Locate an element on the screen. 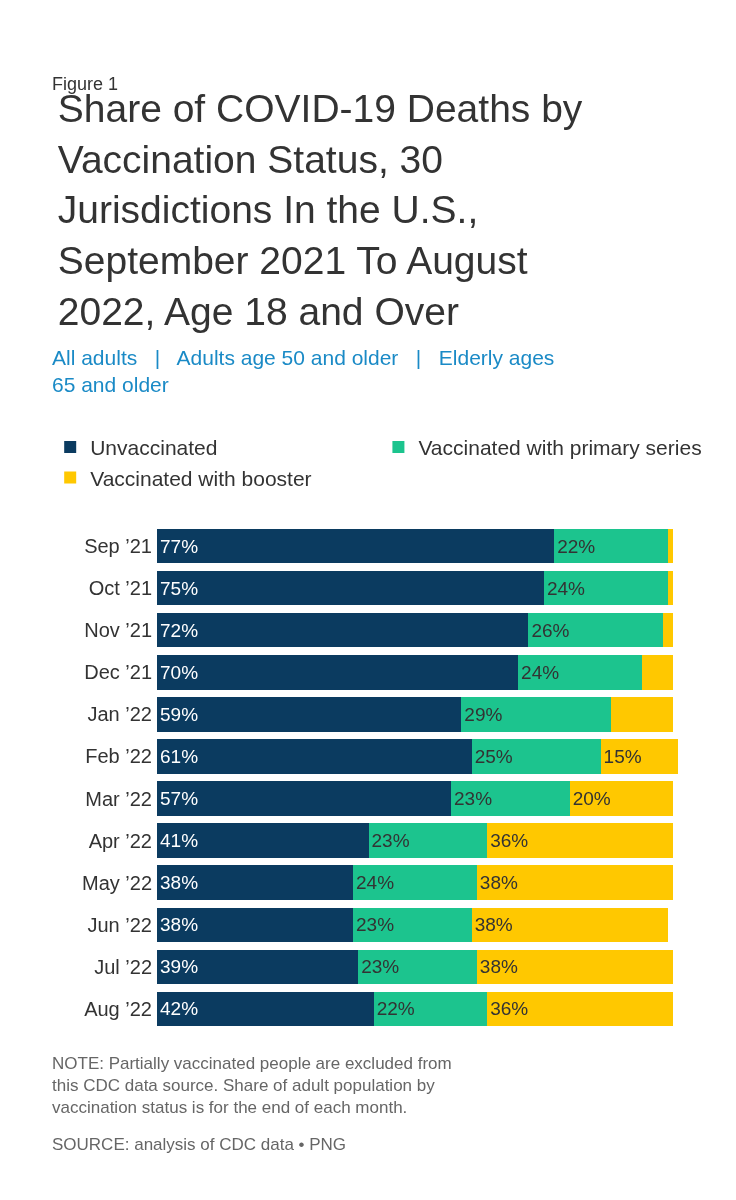 This screenshot has width=736, height=1200. data-label: 41% is located at coordinates (179, 841).